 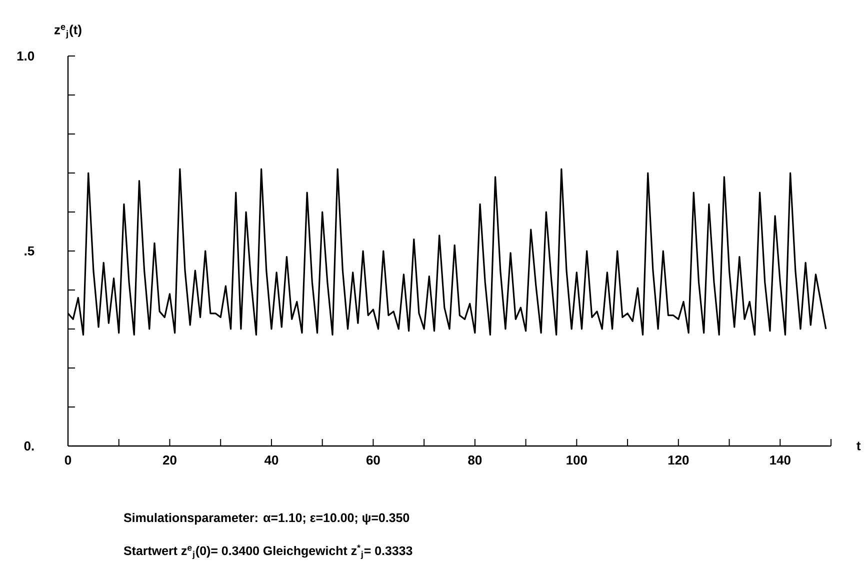 What do you see at coordinates (29, 446) in the screenshot?
I see `y-tick-label: 0.` at bounding box center [29, 446].